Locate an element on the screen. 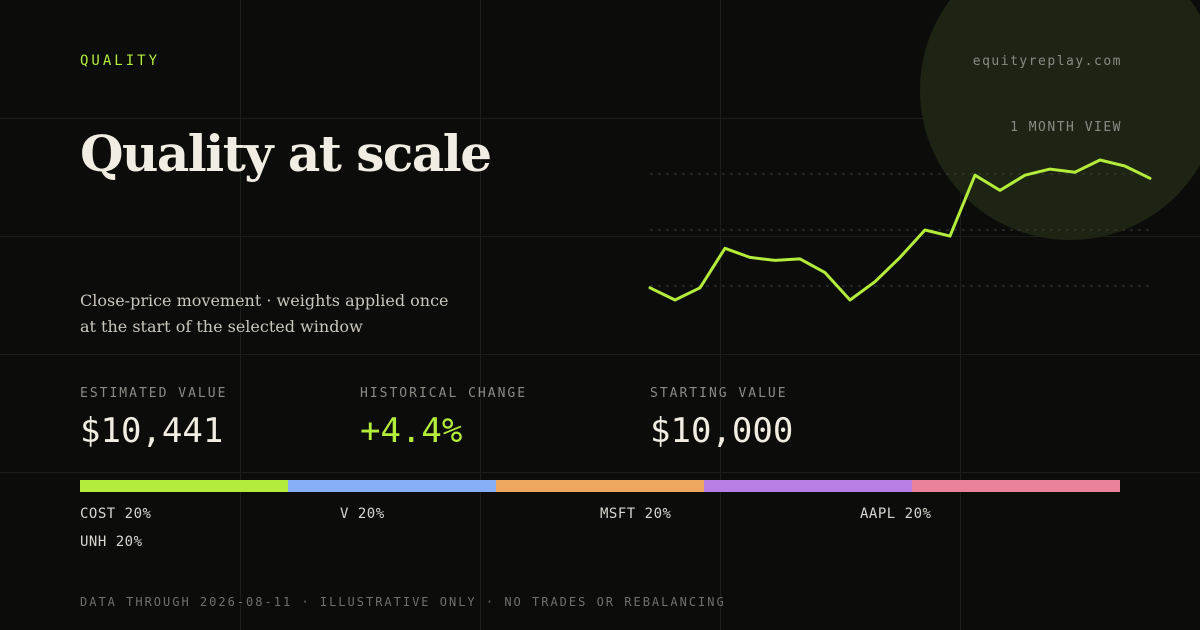 The image size is (1200, 630). stat-historical-change: HISTORICAL CHANGE +4.4% is located at coordinates (443, 418).